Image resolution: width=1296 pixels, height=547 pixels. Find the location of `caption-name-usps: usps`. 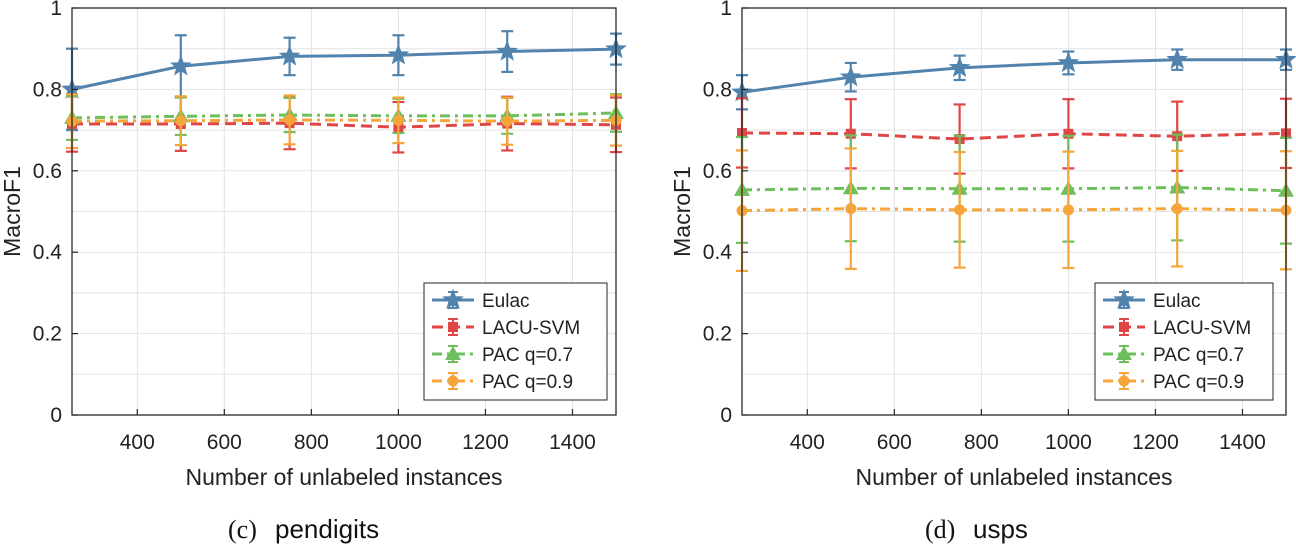

caption-name-usps: usps is located at coordinates (1000, 529).